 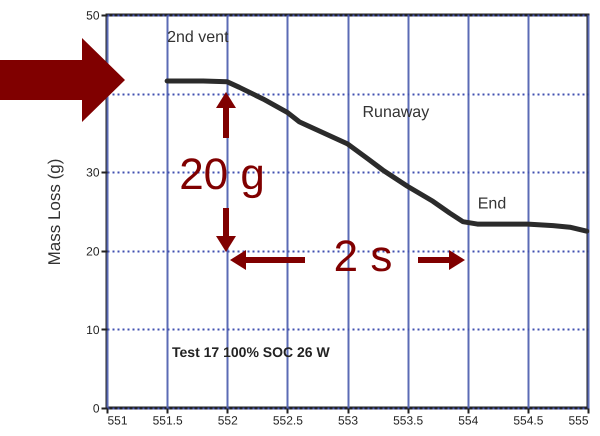 I want to click on x-tick-label: 554.5, so click(x=528, y=421).